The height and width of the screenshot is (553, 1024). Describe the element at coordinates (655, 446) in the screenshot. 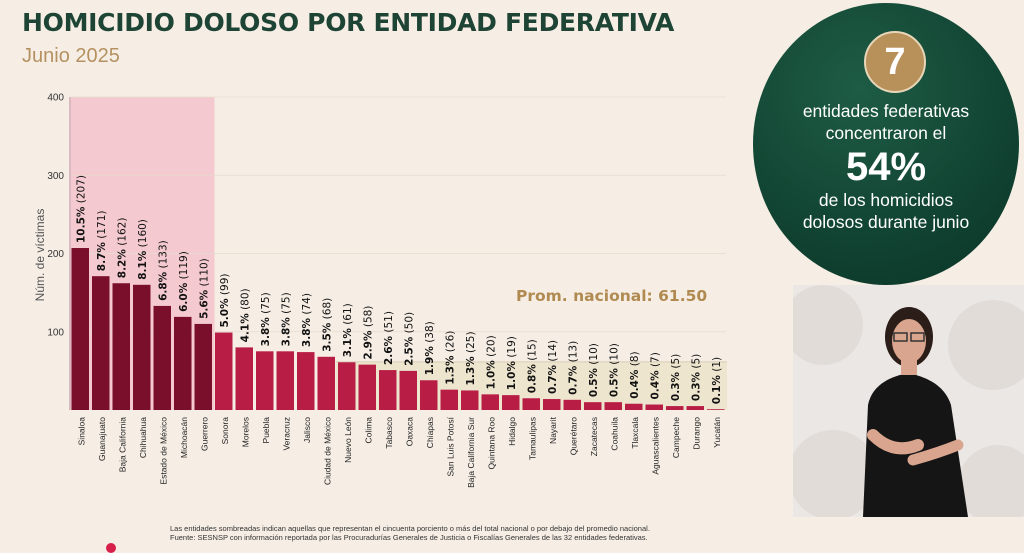

I see `category-label: Aguascalientes` at that location.